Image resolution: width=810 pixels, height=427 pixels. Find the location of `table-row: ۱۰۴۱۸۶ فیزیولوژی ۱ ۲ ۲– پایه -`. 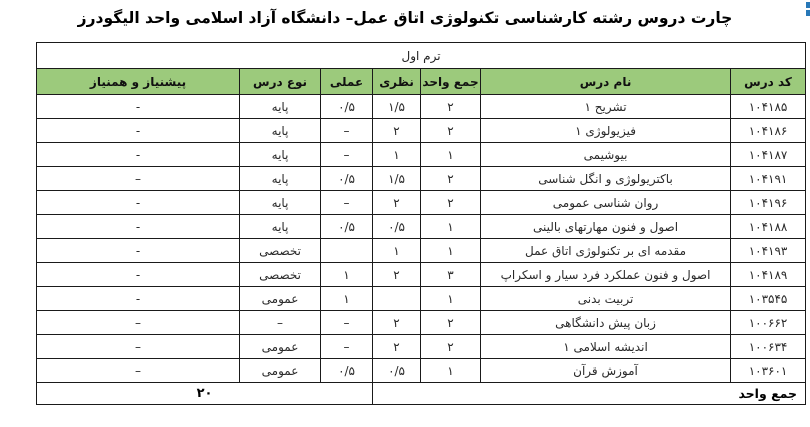

table-row: ۱۰۴۱۸۶ فیزیولوژی ۱ ۲ ۲– پایه - is located at coordinates (421, 130).